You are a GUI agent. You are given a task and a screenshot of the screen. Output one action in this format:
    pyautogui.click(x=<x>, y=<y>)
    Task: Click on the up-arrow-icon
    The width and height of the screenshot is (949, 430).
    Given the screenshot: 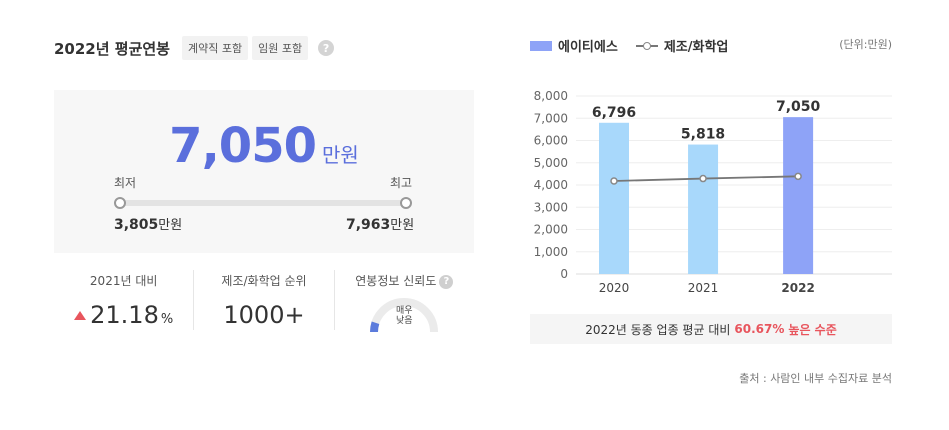 What is the action you would take?
    pyautogui.click(x=80, y=315)
    